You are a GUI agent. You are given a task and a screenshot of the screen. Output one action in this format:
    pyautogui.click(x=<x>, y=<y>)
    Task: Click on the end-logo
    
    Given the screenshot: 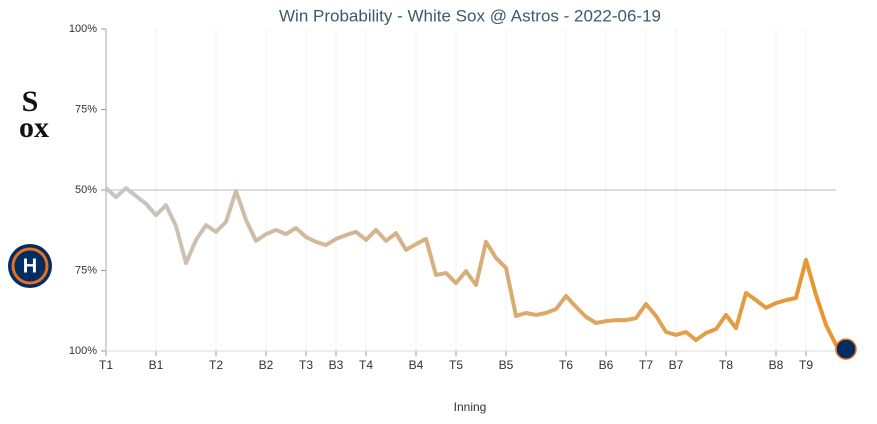 What is the action you would take?
    pyautogui.click(x=846, y=349)
    